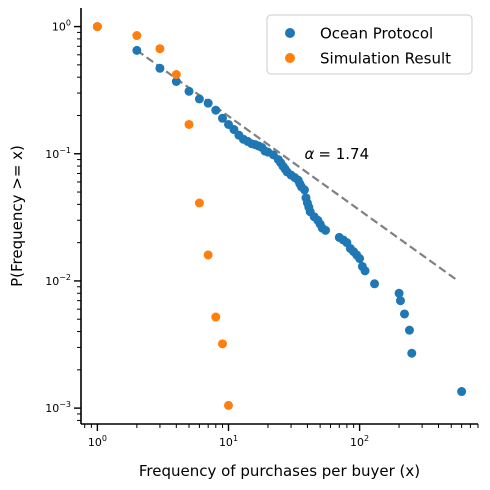  Describe the element at coordinates (58, 407) in the screenshot. I see `y-tick-label: 10⁻³` at that location.